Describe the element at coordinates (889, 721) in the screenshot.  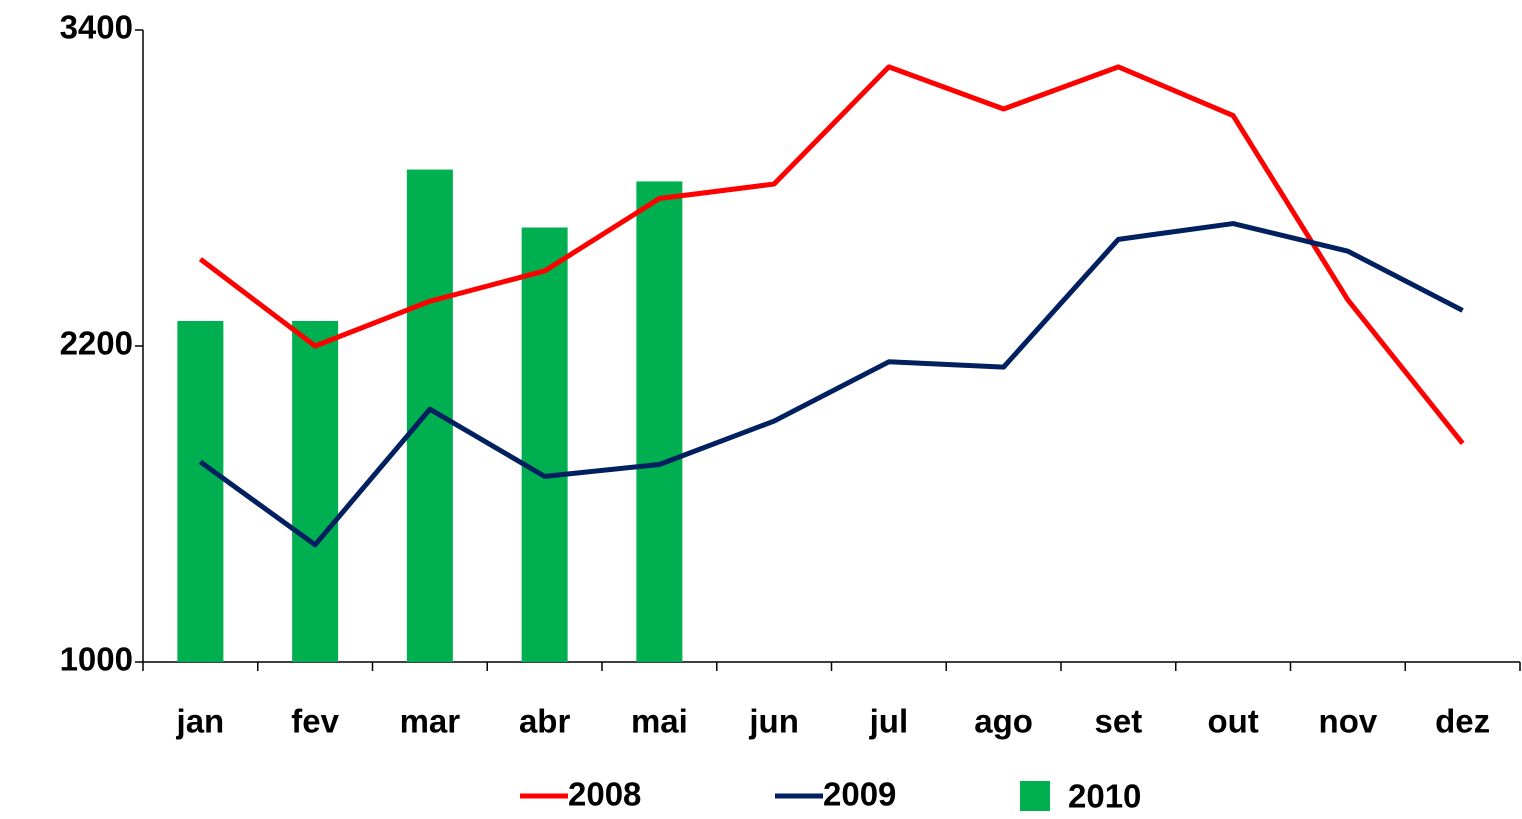
I see `x-tick-label: jul` at that location.